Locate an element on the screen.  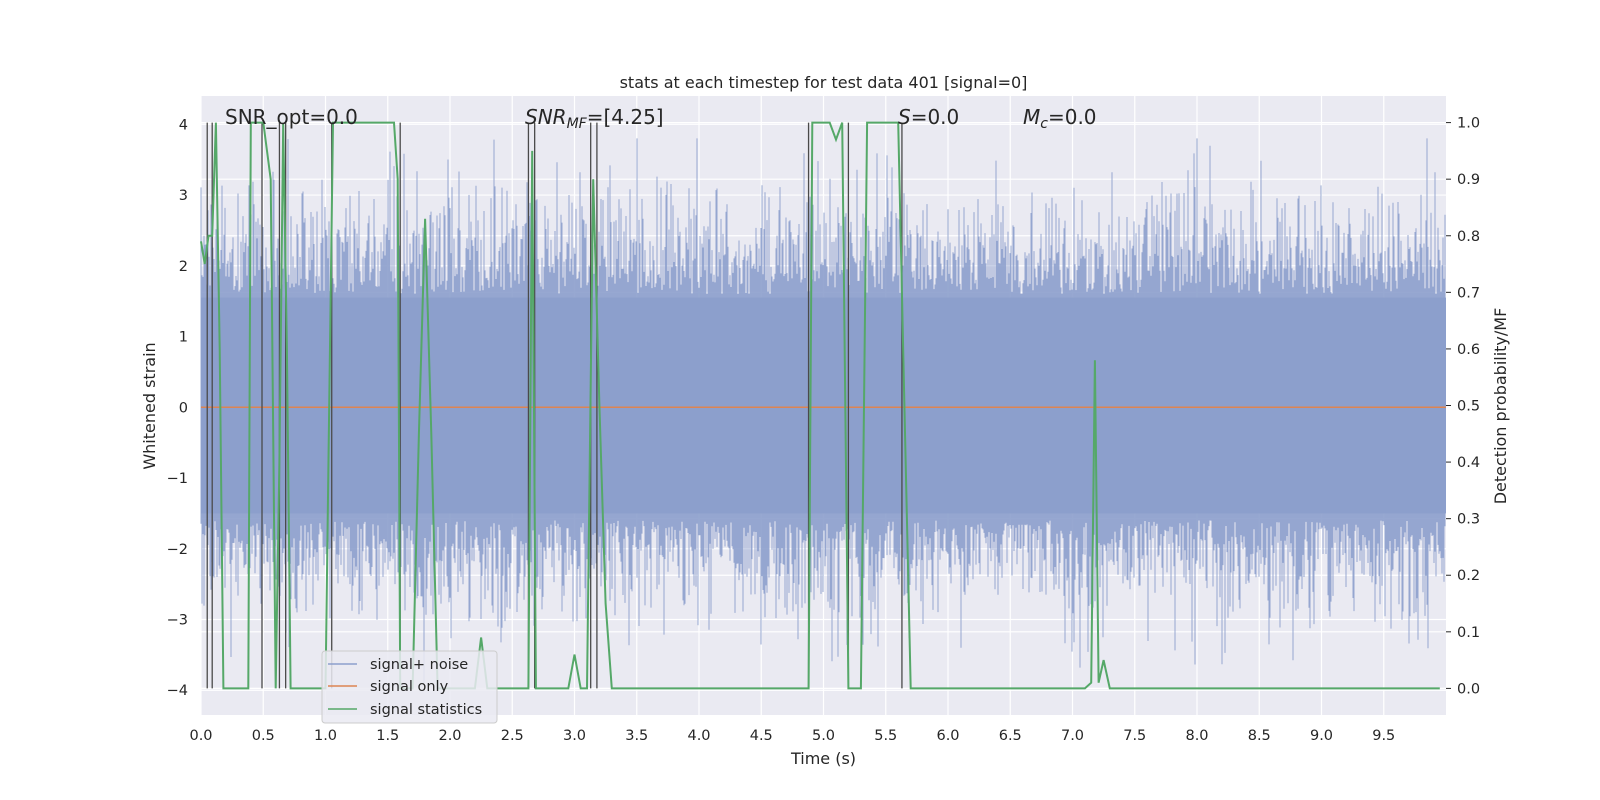
x-tick-label: 9.5 is located at coordinates (1383, 736).